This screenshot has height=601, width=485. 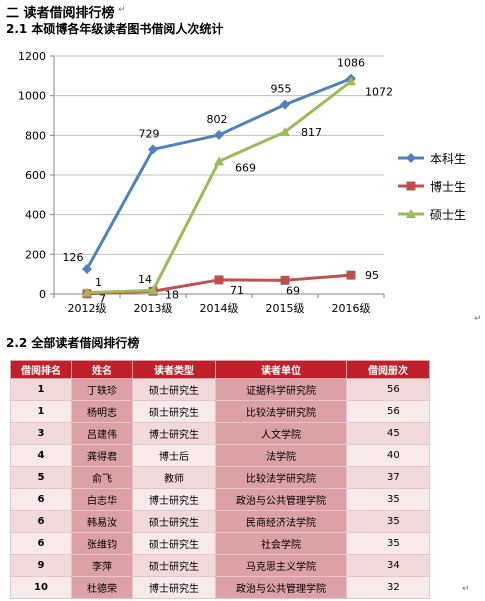 I want to click on borrow-count-cell: 34, so click(x=388, y=565).